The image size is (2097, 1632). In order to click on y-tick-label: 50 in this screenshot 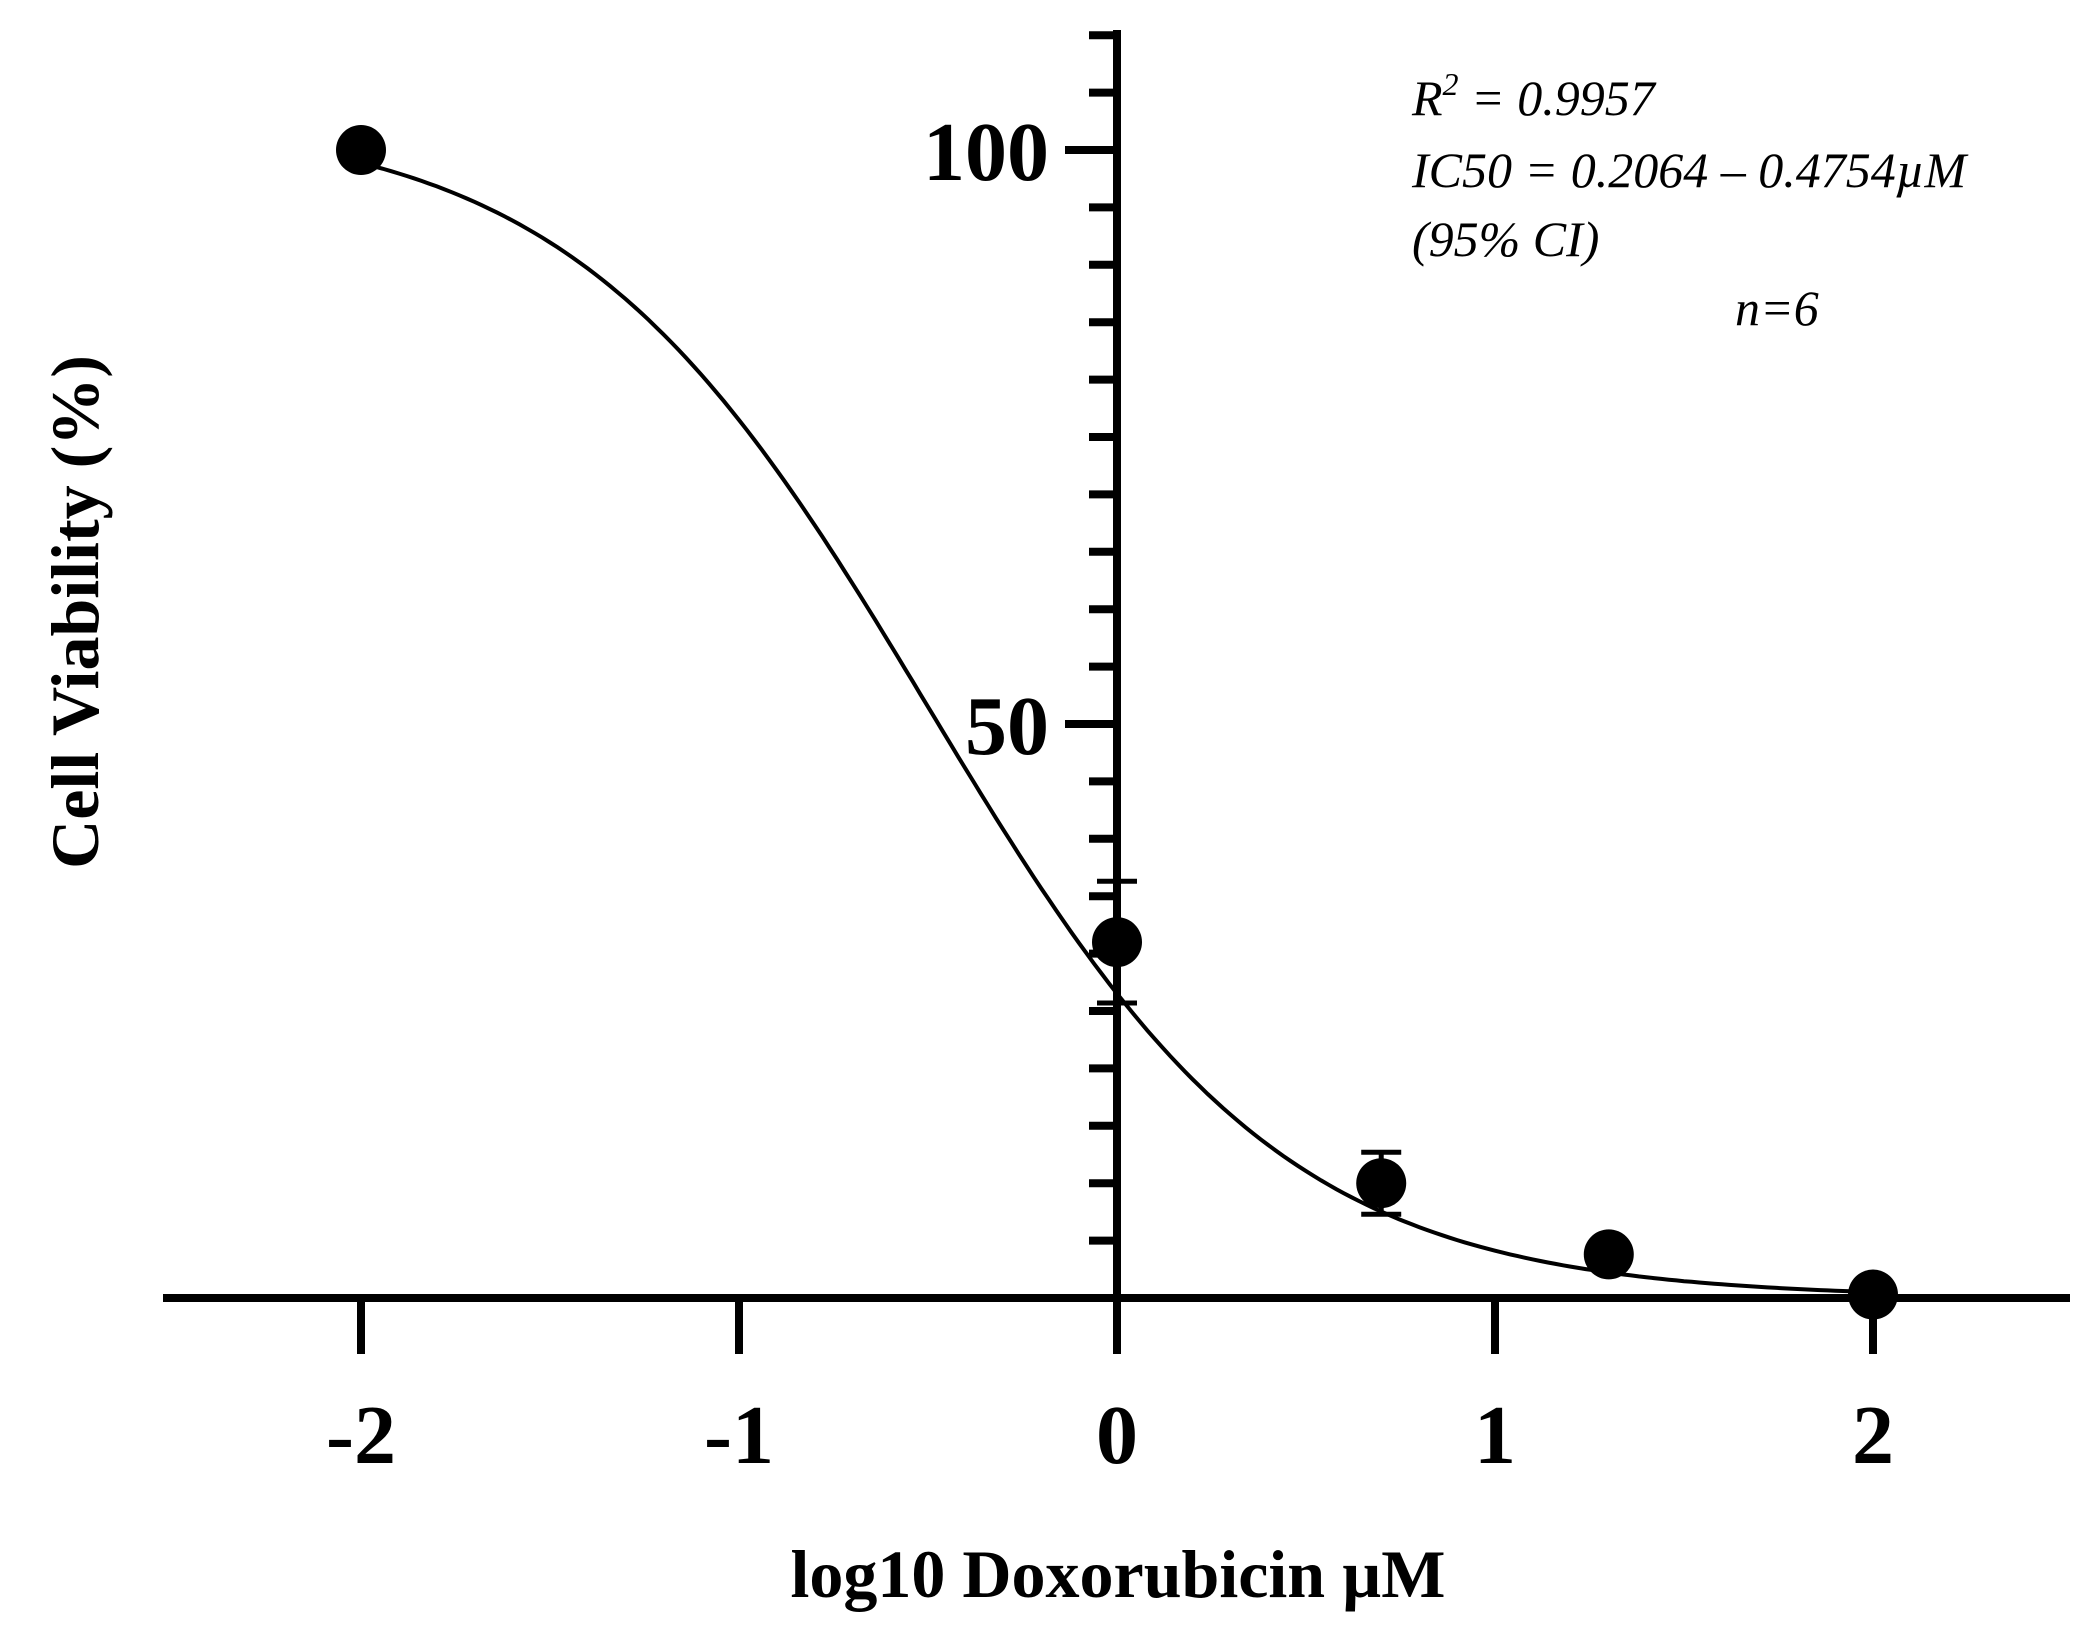, I will do `click(1007, 726)`.